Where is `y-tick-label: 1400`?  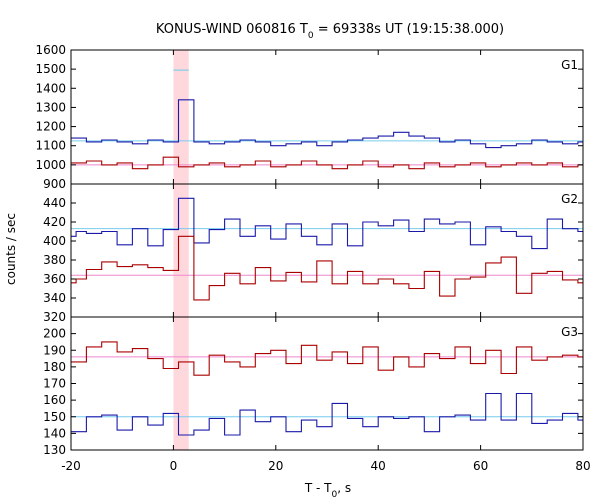
y-tick-label: 1400 is located at coordinates (50, 88).